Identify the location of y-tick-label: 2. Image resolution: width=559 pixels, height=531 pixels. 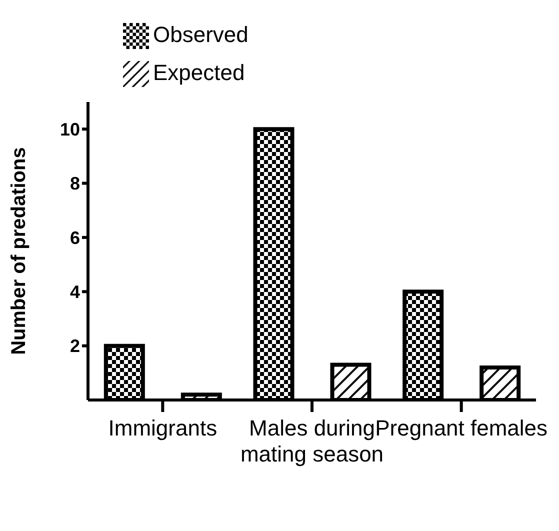
(75, 346).